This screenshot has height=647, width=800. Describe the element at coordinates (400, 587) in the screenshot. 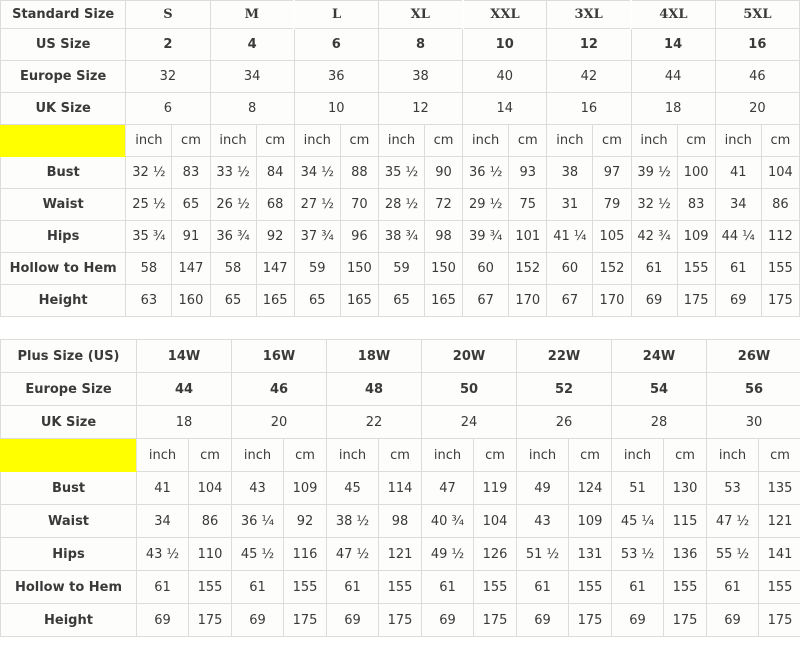

I see `plus-cell-cm: 155` at that location.